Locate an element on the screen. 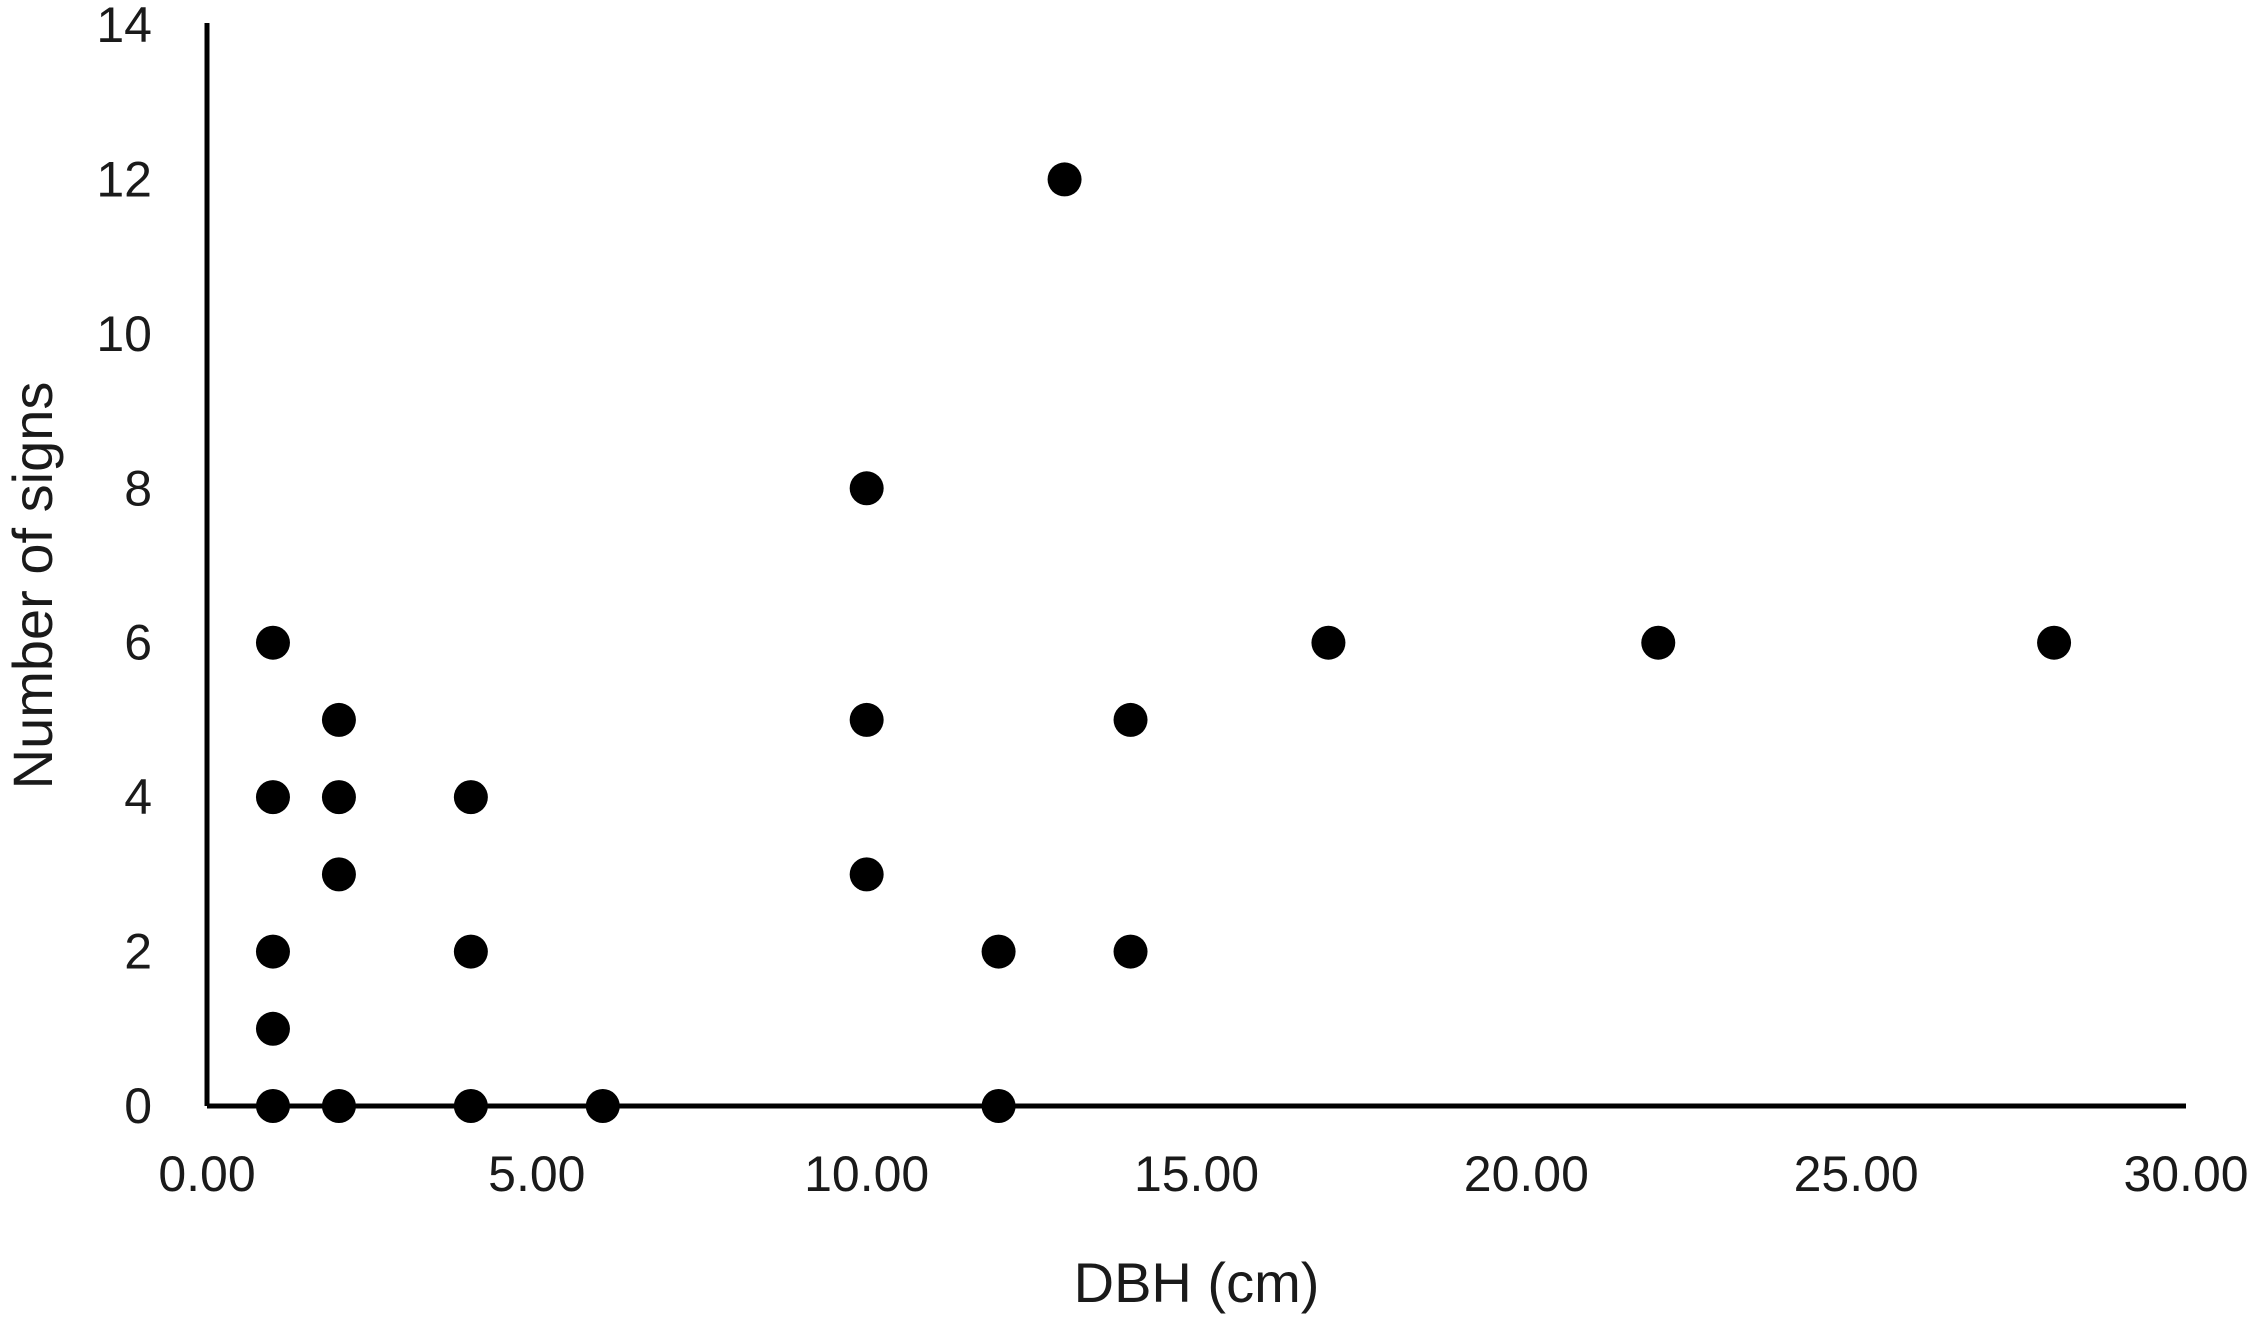 Image resolution: width=2261 pixels, height=1319 pixels. y-tick-label: 12 is located at coordinates (124, 179).